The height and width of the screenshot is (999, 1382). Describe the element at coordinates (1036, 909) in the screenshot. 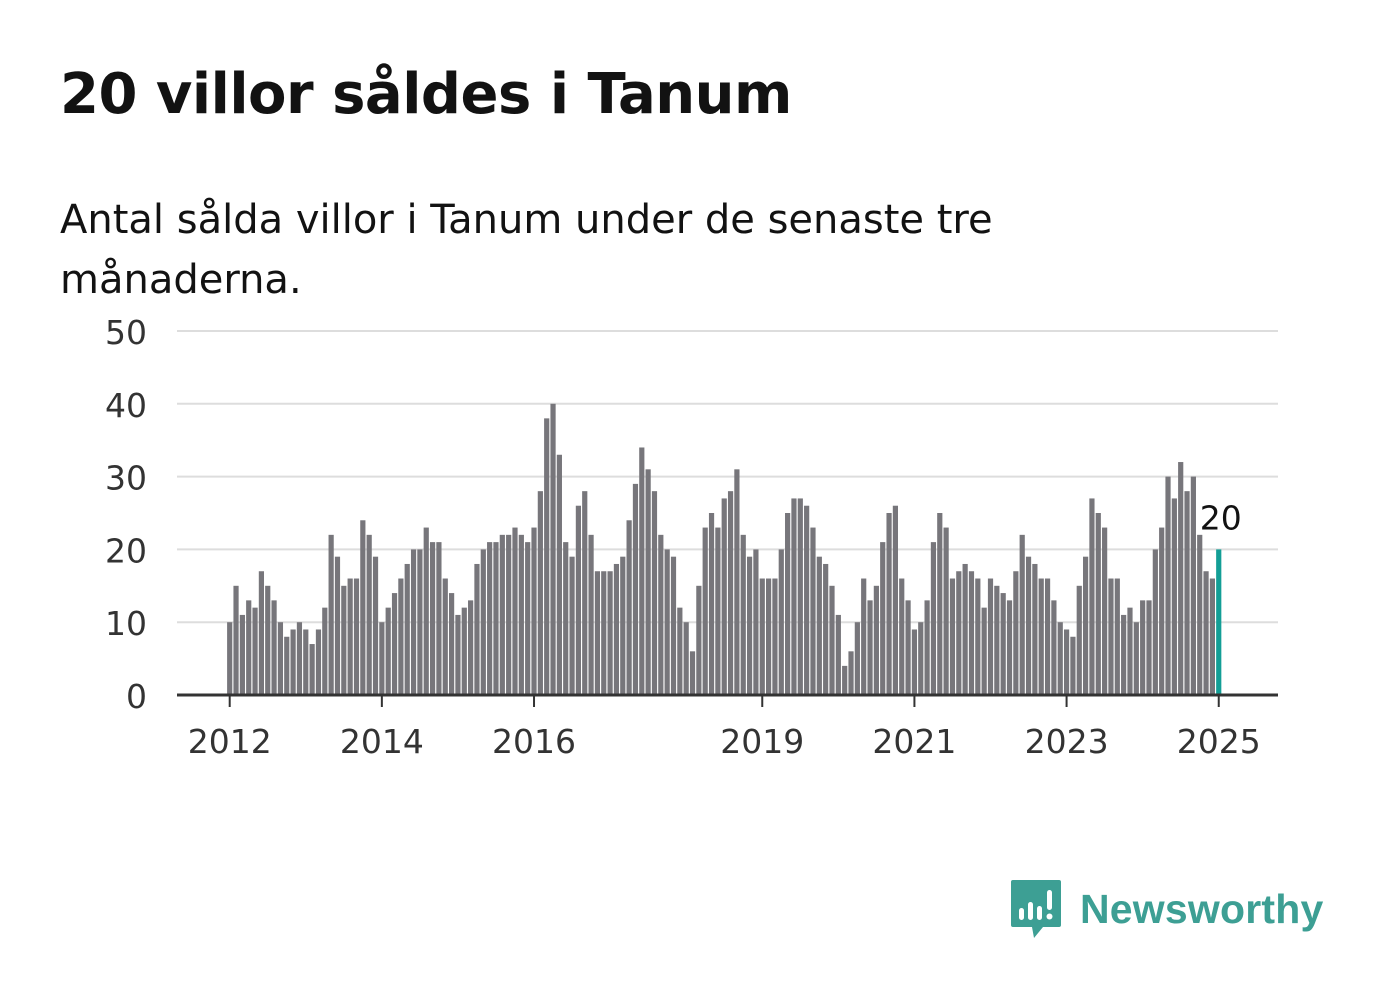

I see `newsworthy-logo-icon` at that location.